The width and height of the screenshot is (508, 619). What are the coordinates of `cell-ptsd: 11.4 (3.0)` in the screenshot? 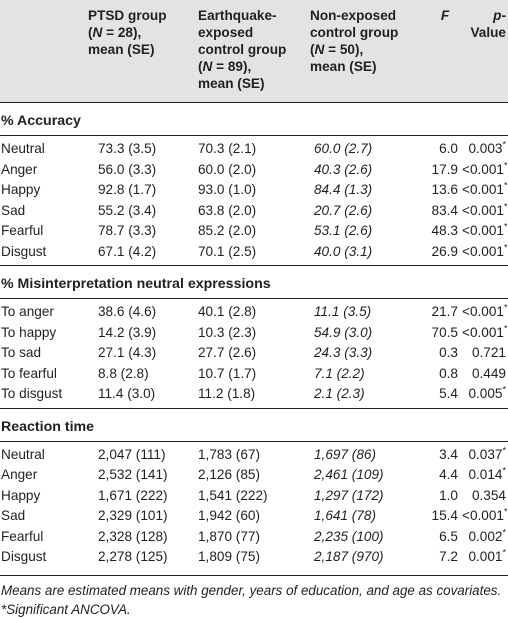 It's located at (127, 394).